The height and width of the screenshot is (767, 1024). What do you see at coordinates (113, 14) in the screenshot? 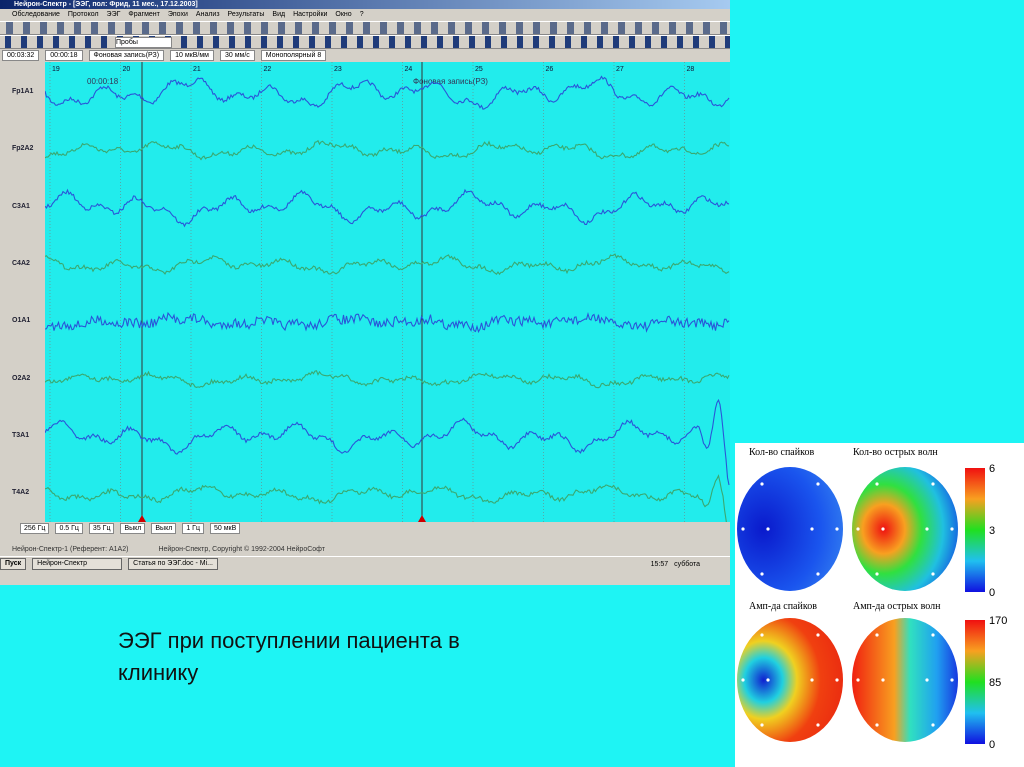
I see `menu-item: ЭЭГ` at bounding box center [113, 14].